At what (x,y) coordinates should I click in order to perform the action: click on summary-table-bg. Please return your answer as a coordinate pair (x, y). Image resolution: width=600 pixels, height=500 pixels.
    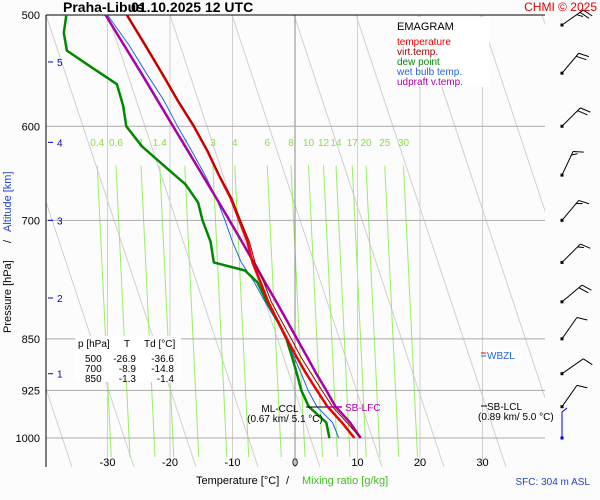
    Looking at the image, I should click on (128, 359).